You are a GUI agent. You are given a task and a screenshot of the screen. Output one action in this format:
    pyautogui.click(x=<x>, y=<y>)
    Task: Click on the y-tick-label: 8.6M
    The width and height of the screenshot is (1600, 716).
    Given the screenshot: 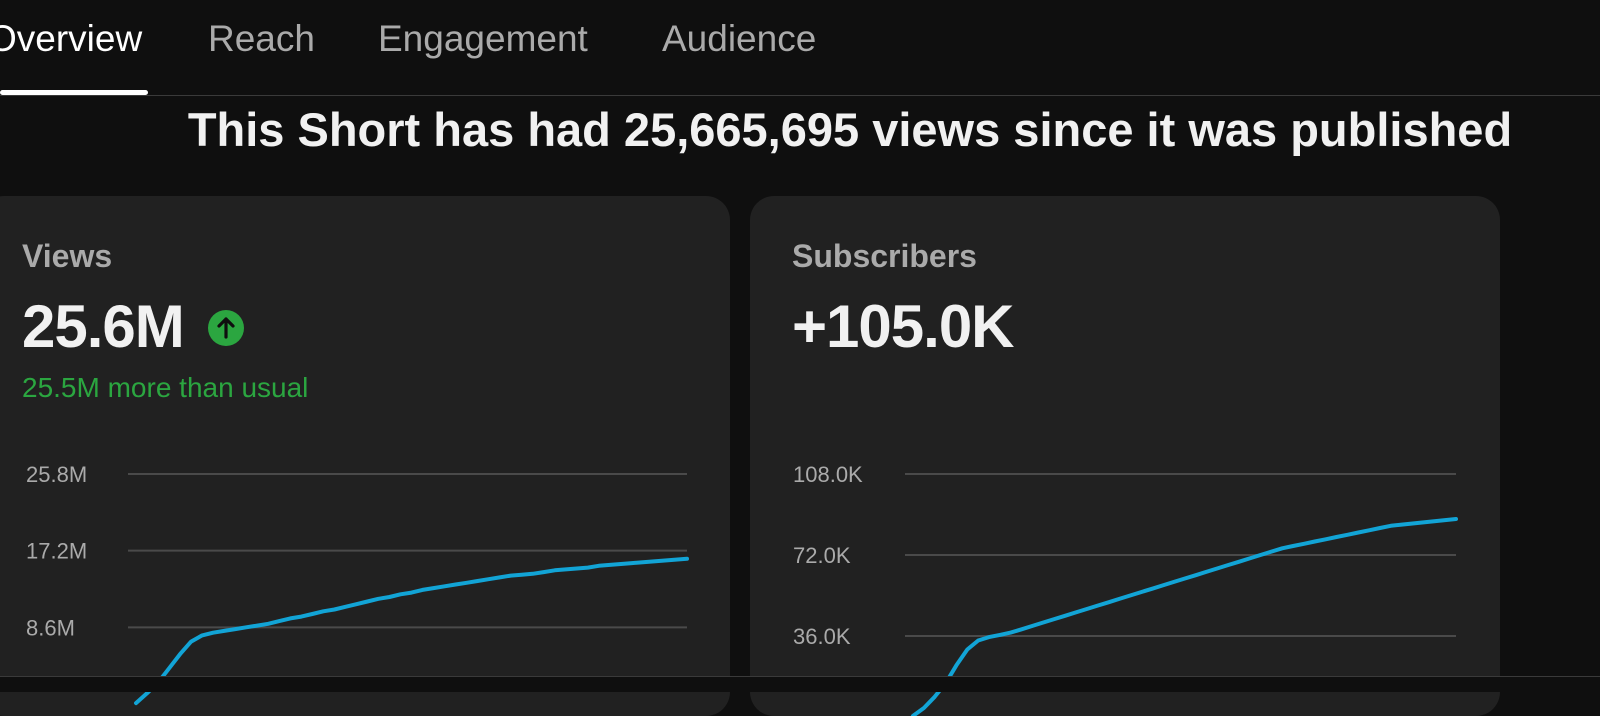 What is the action you would take?
    pyautogui.click(x=50, y=627)
    